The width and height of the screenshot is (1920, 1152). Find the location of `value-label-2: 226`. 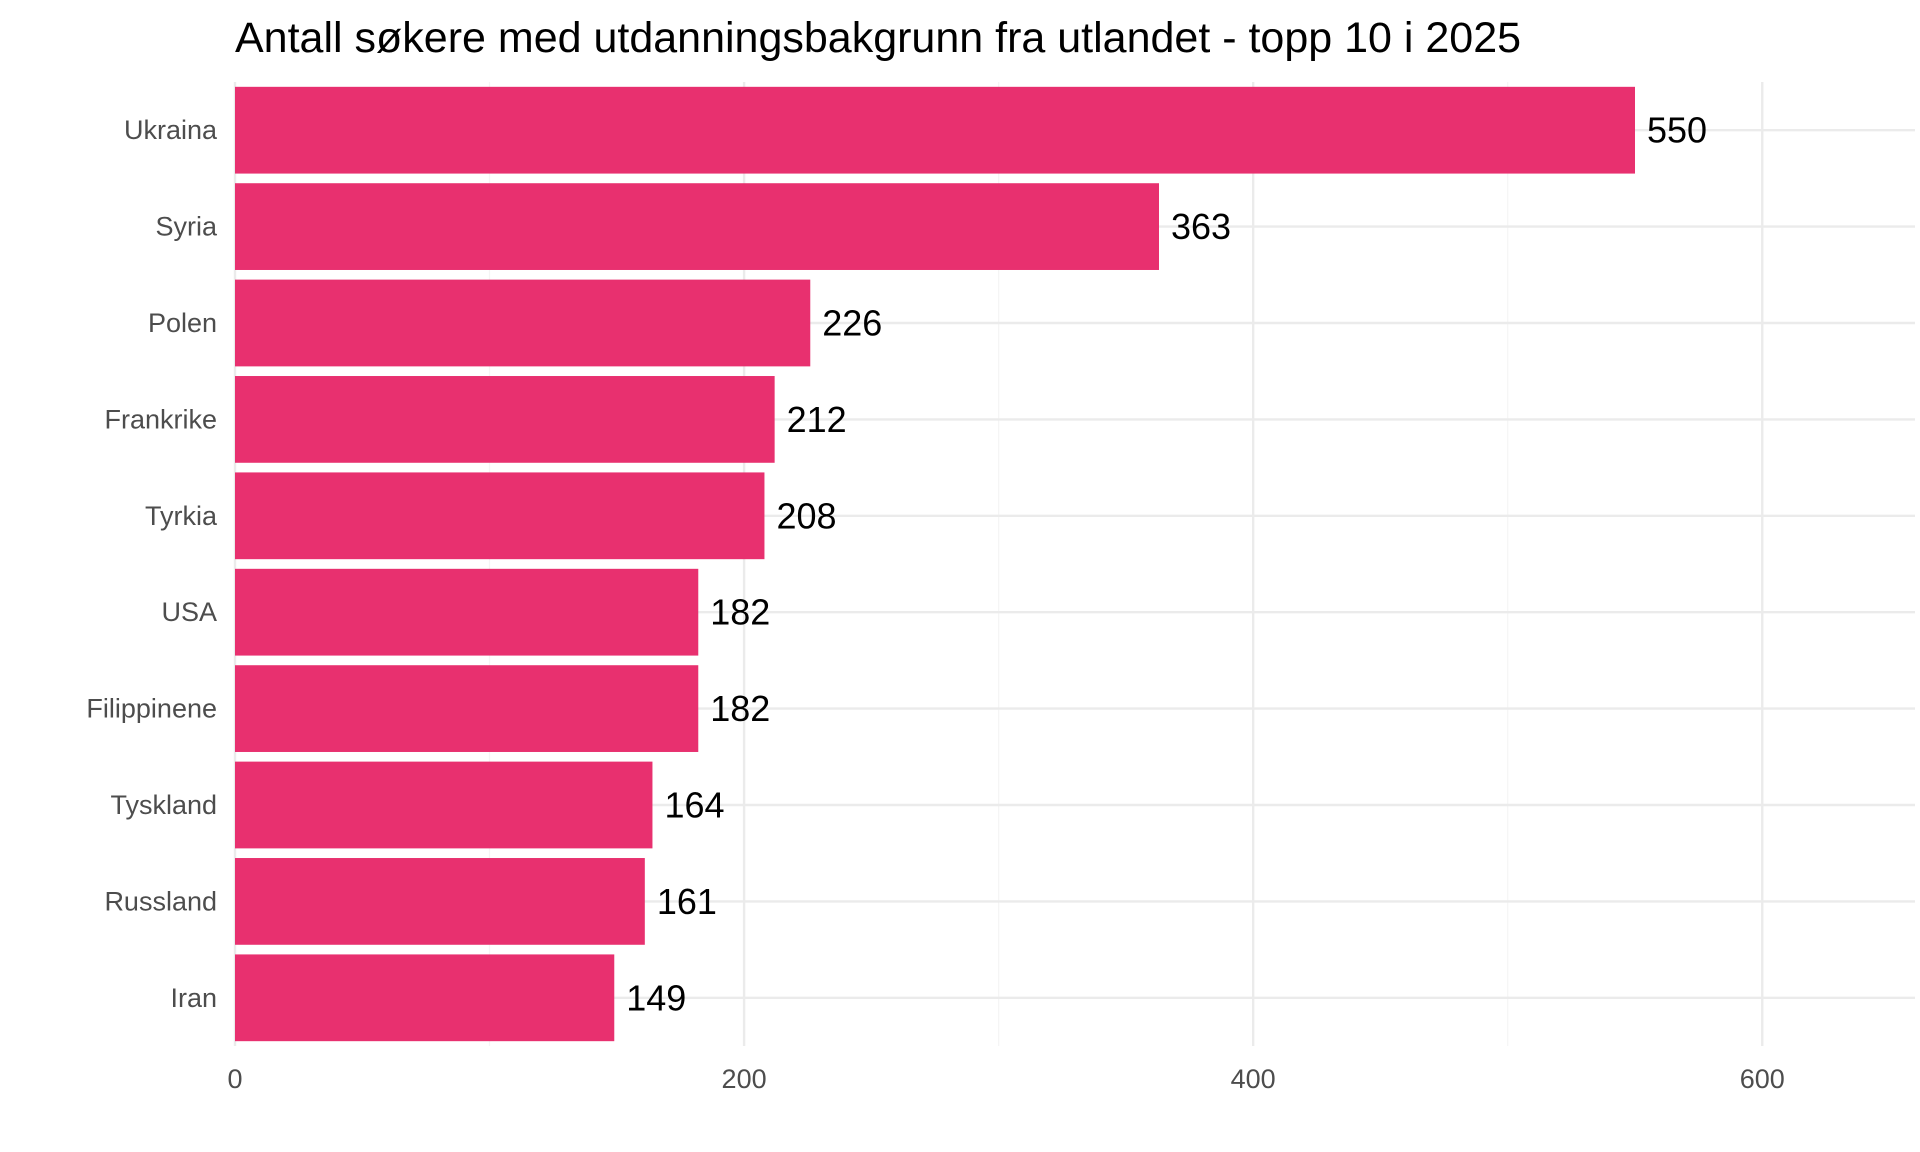

value-label-2: 226 is located at coordinates (852, 323).